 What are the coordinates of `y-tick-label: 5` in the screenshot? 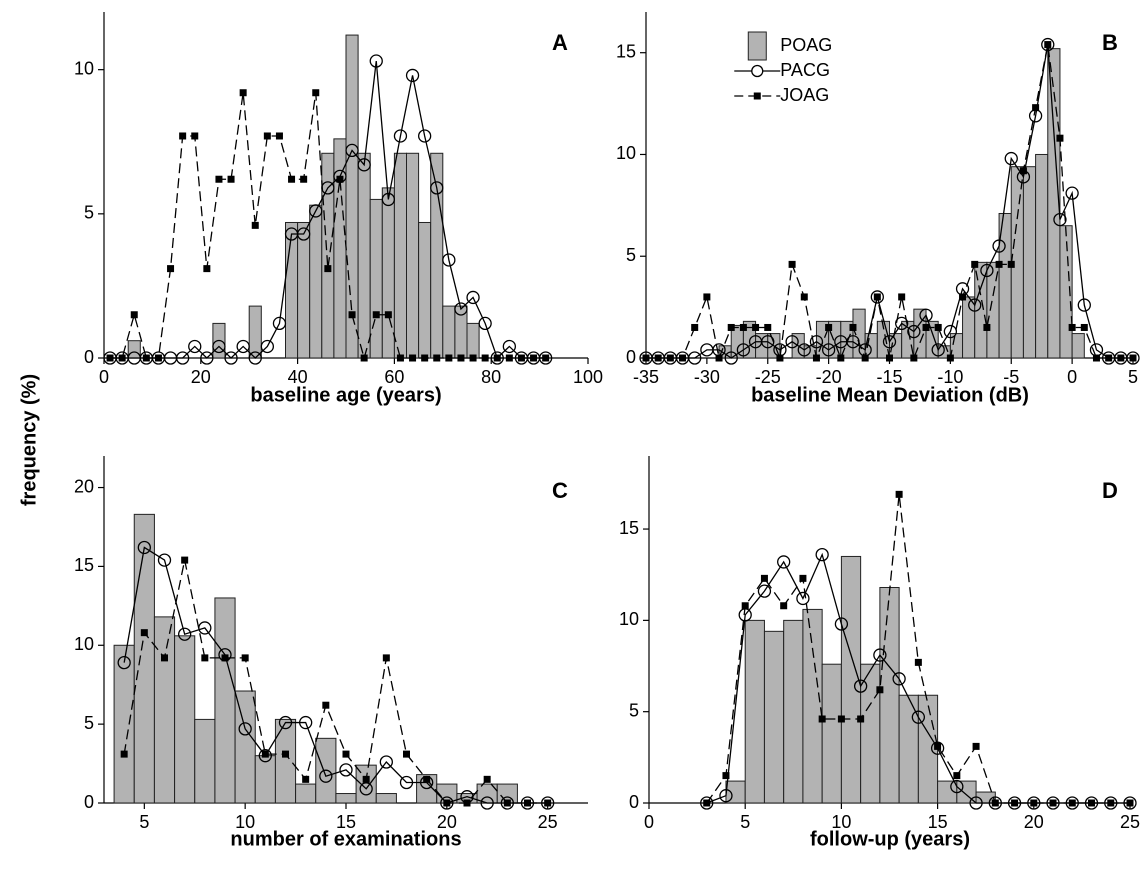 It's located at (89, 213).